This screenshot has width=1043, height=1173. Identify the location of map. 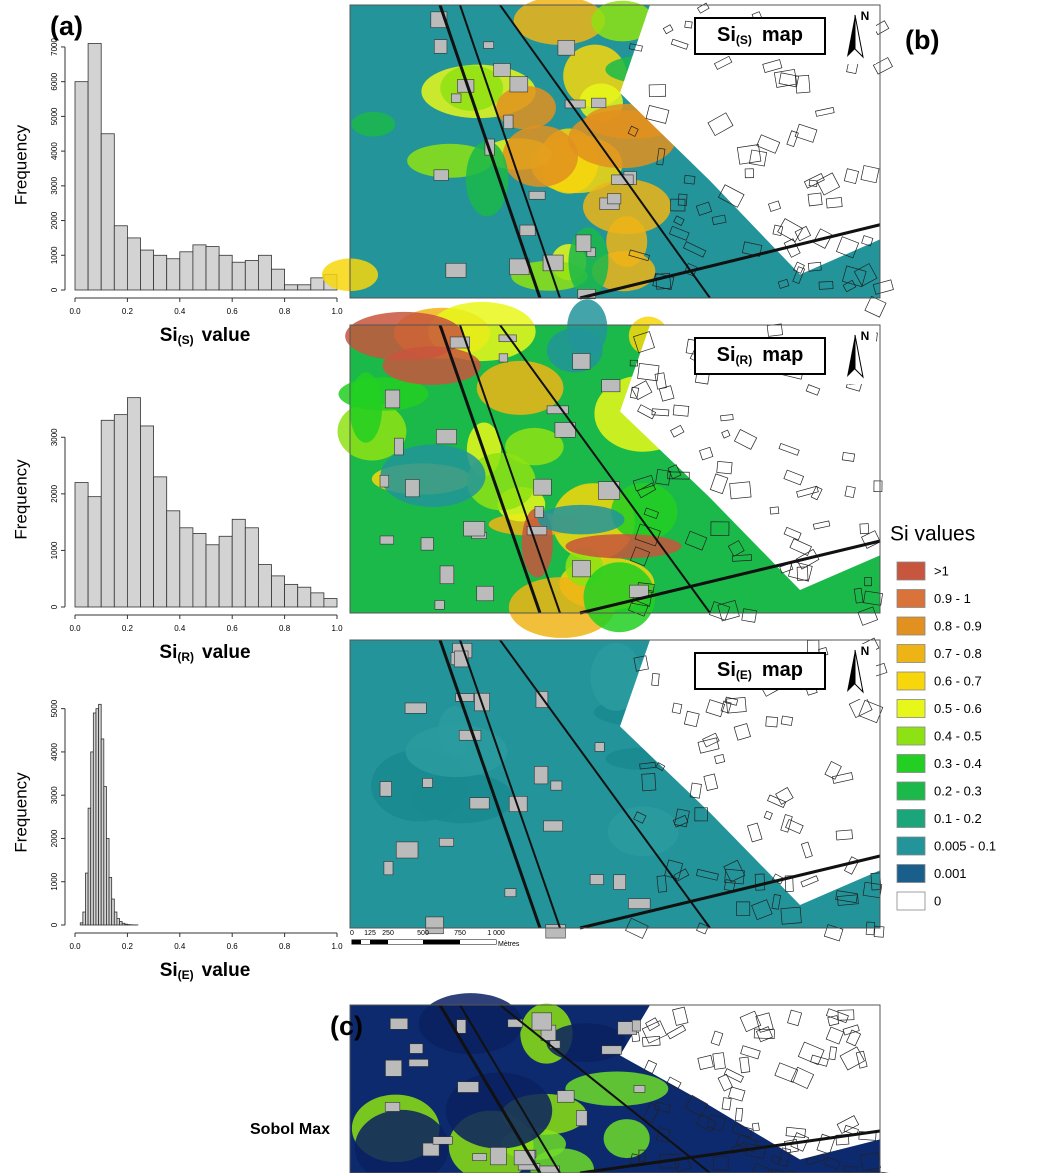
(619, 1083).